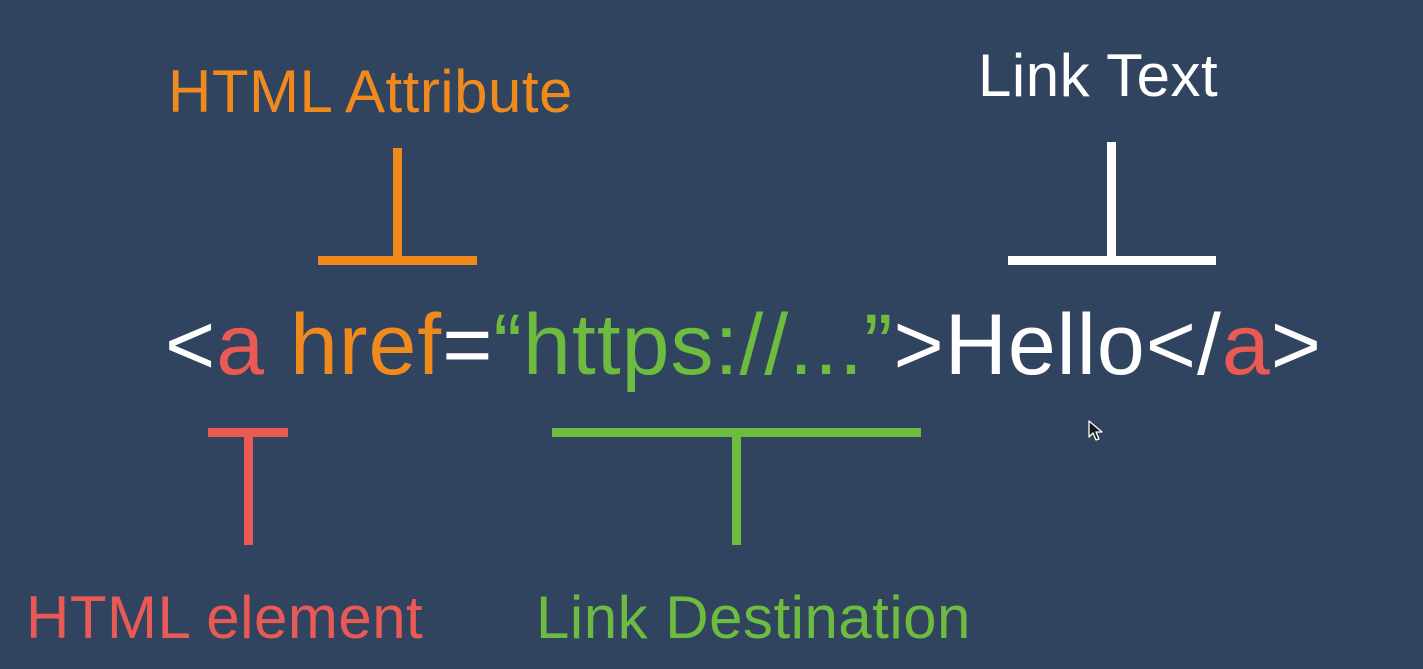  I want to click on code-open-gt: >, so click(919, 345).